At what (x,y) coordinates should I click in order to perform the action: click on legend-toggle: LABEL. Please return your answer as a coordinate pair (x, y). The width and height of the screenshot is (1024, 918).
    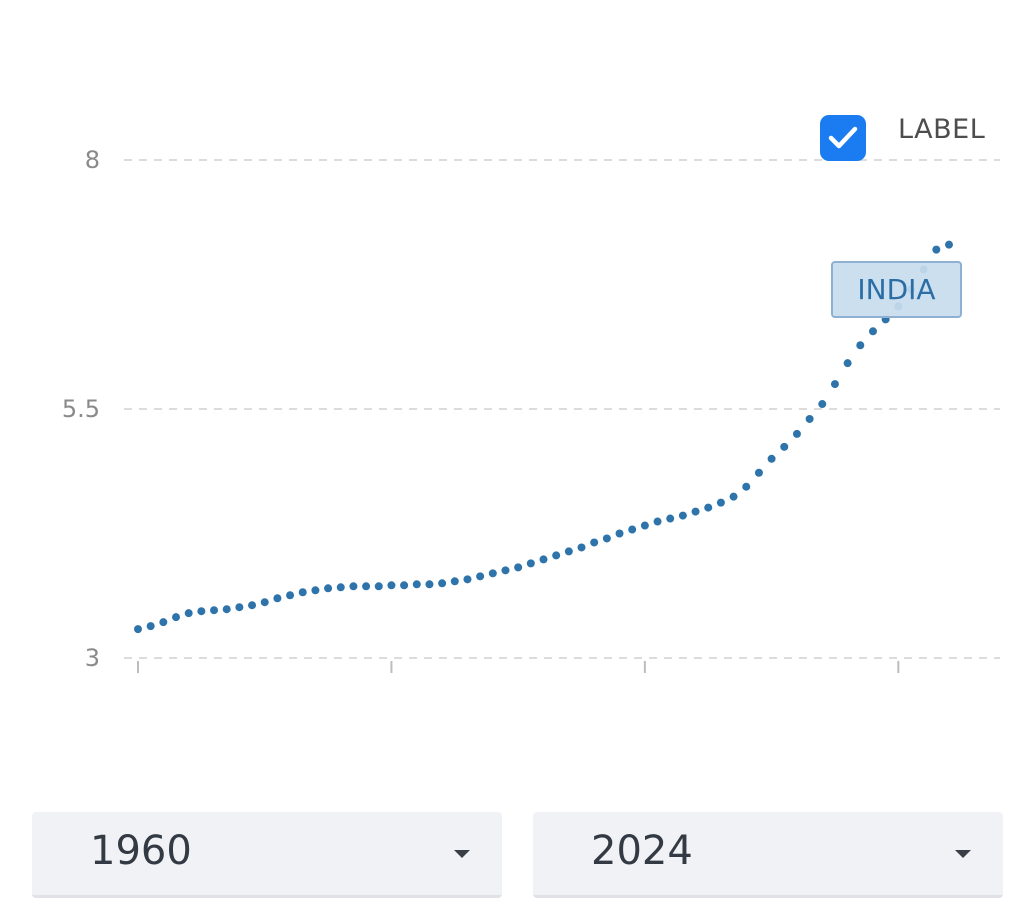
    Looking at the image, I should click on (902, 138).